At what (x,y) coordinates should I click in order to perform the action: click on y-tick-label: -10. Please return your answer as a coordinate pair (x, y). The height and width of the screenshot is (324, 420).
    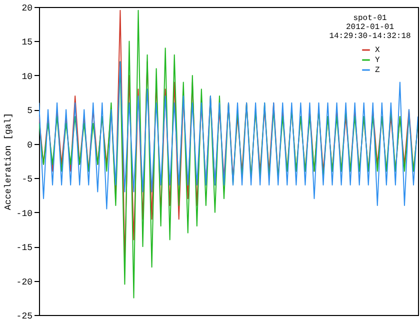
    Looking at the image, I should click on (24, 213).